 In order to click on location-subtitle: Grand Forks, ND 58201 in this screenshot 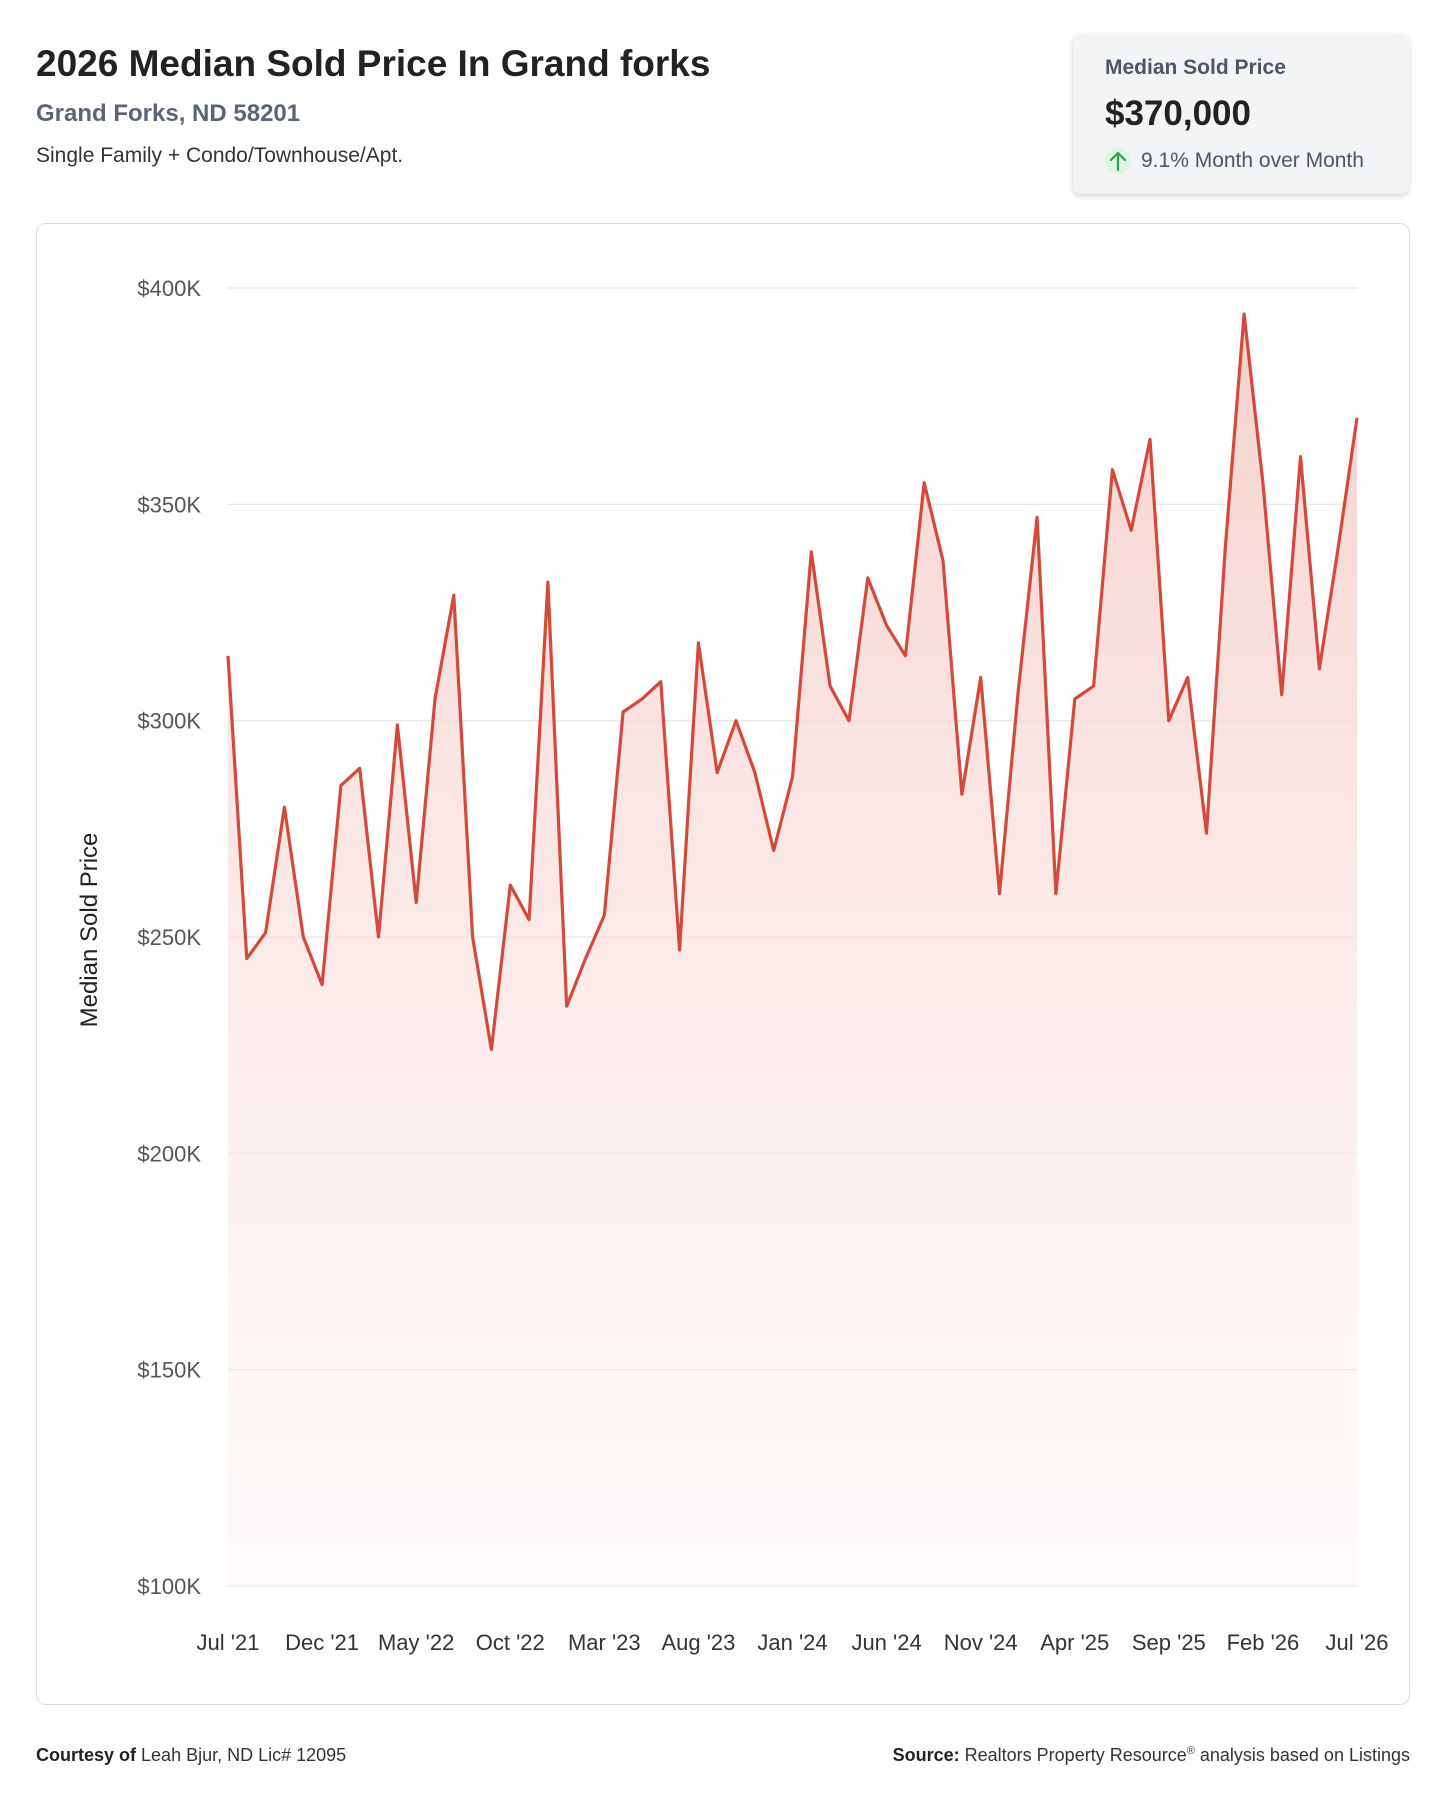, I will do `click(168, 113)`.